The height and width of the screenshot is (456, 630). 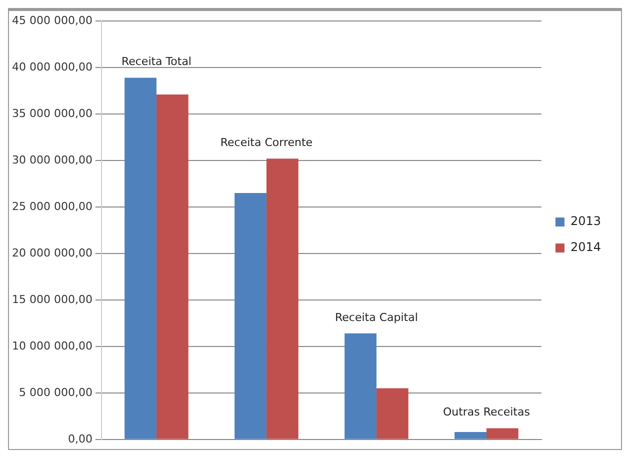 I want to click on y-tick-label: 40 000 000,00, so click(x=52, y=67).